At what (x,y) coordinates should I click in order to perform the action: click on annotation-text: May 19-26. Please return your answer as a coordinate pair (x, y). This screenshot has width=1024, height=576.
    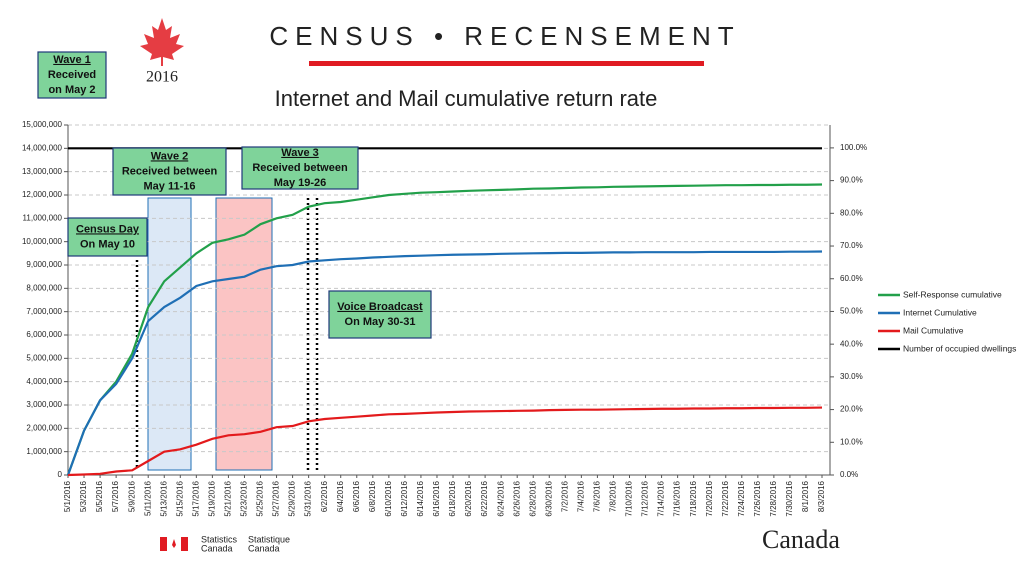
    Looking at the image, I should click on (300, 183).